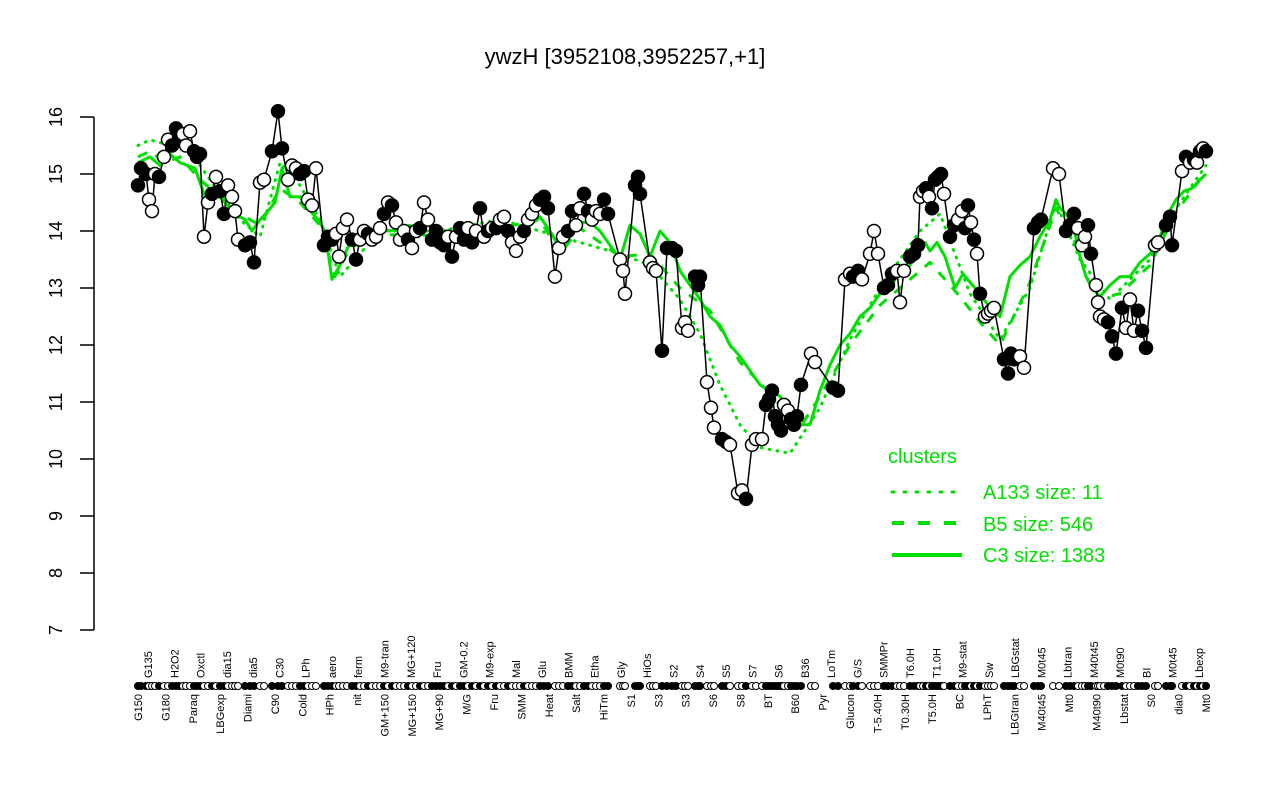  Describe the element at coordinates (596, 666) in the screenshot. I see `x-tick-label: Etha` at that location.